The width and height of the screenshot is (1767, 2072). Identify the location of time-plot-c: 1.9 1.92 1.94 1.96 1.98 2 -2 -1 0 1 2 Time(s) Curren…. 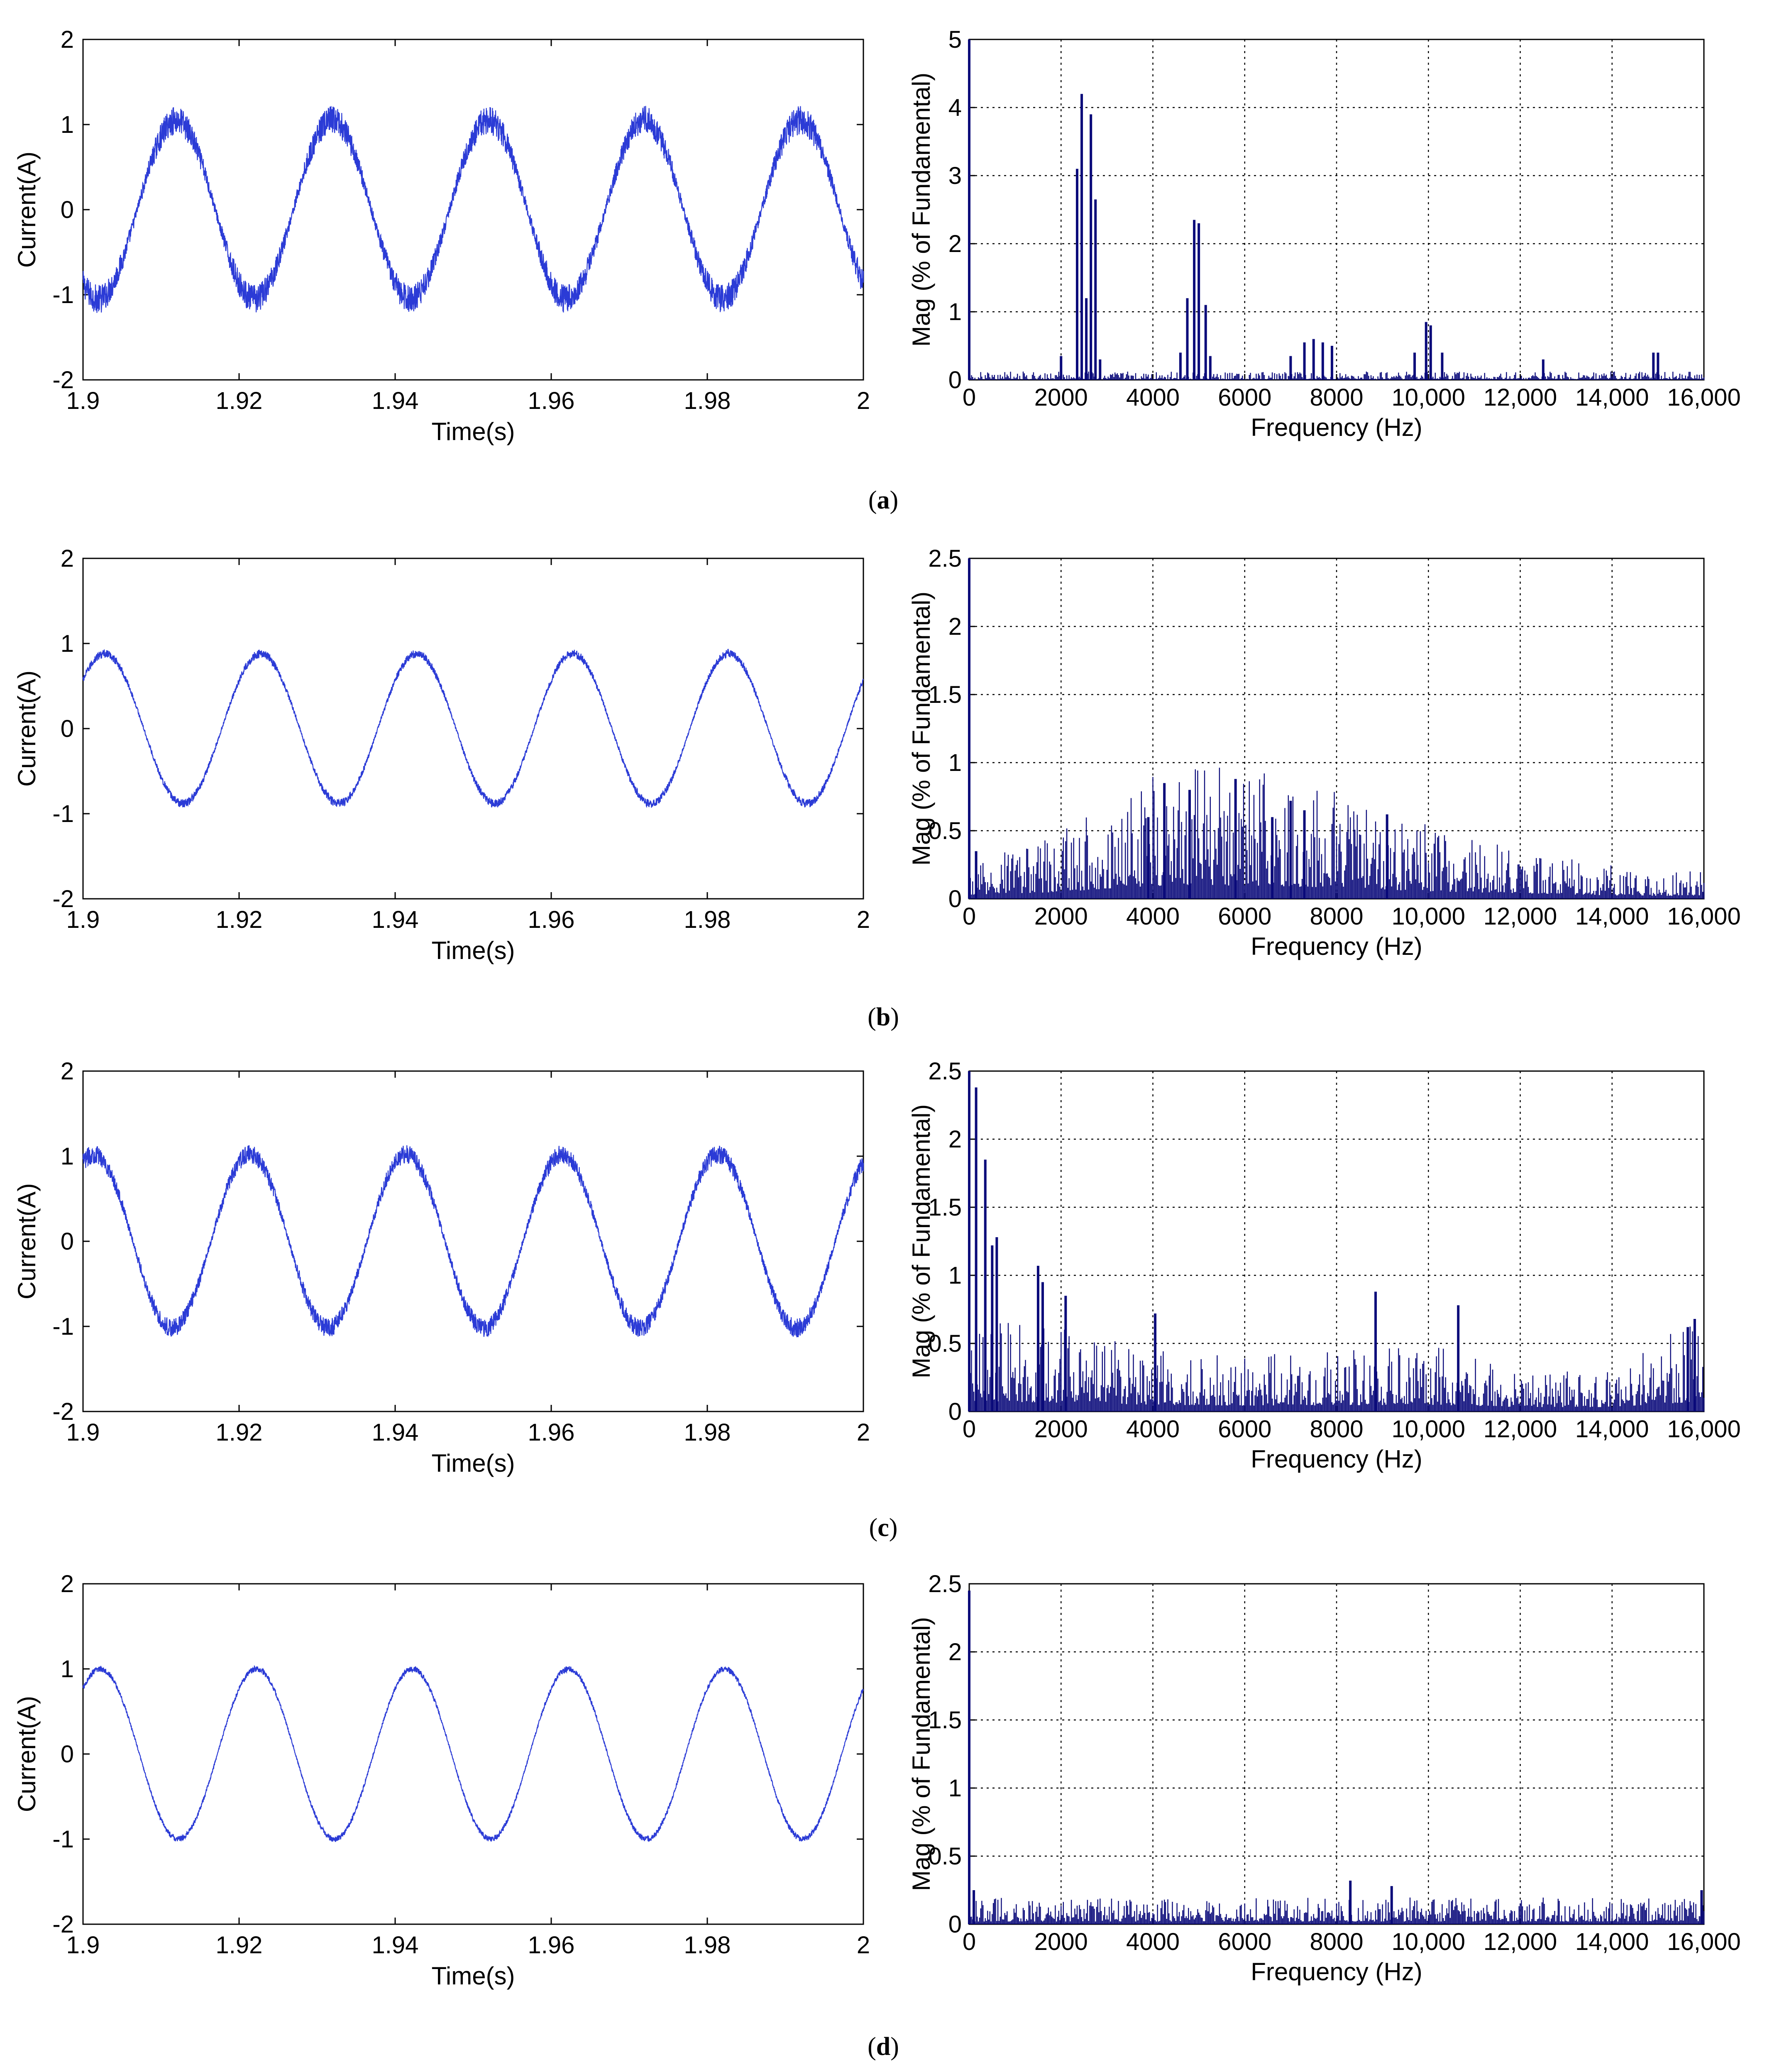
(442, 1267).